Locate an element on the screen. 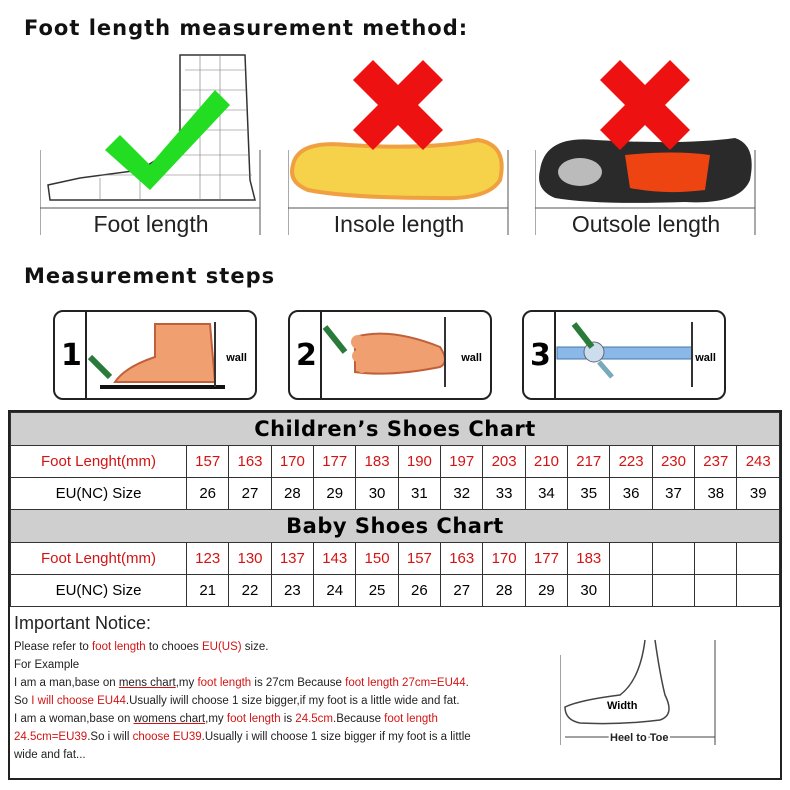 Image resolution: width=790 pixels, height=790 pixels. children-chart-title: Children’s Shoes Chart is located at coordinates (395, 429).